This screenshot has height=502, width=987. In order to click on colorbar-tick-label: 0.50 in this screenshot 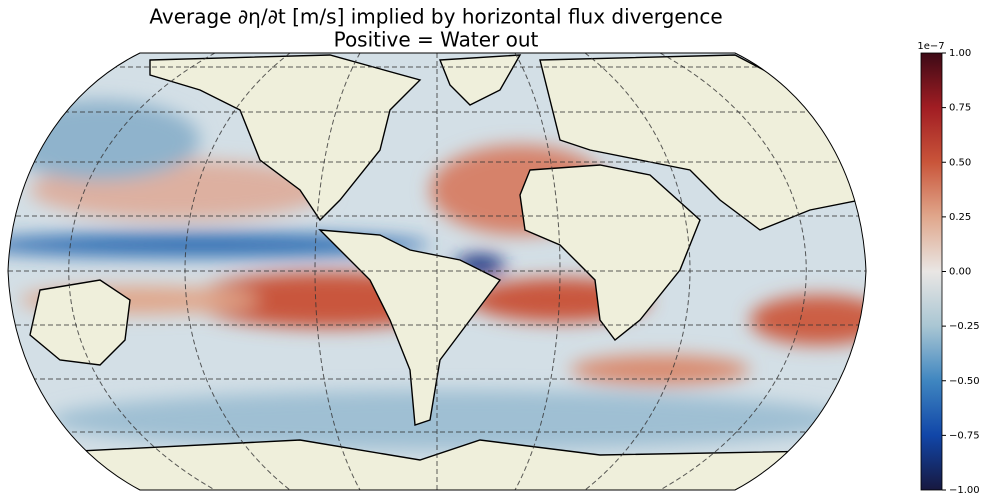, I will do `click(960, 162)`.